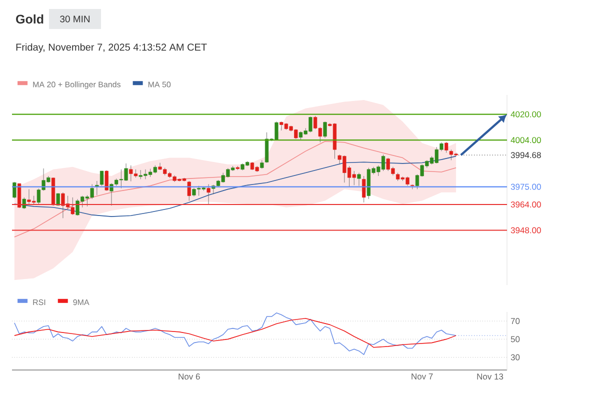  What do you see at coordinates (39, 302) in the screenshot?
I see `legend-label: RSI` at bounding box center [39, 302].